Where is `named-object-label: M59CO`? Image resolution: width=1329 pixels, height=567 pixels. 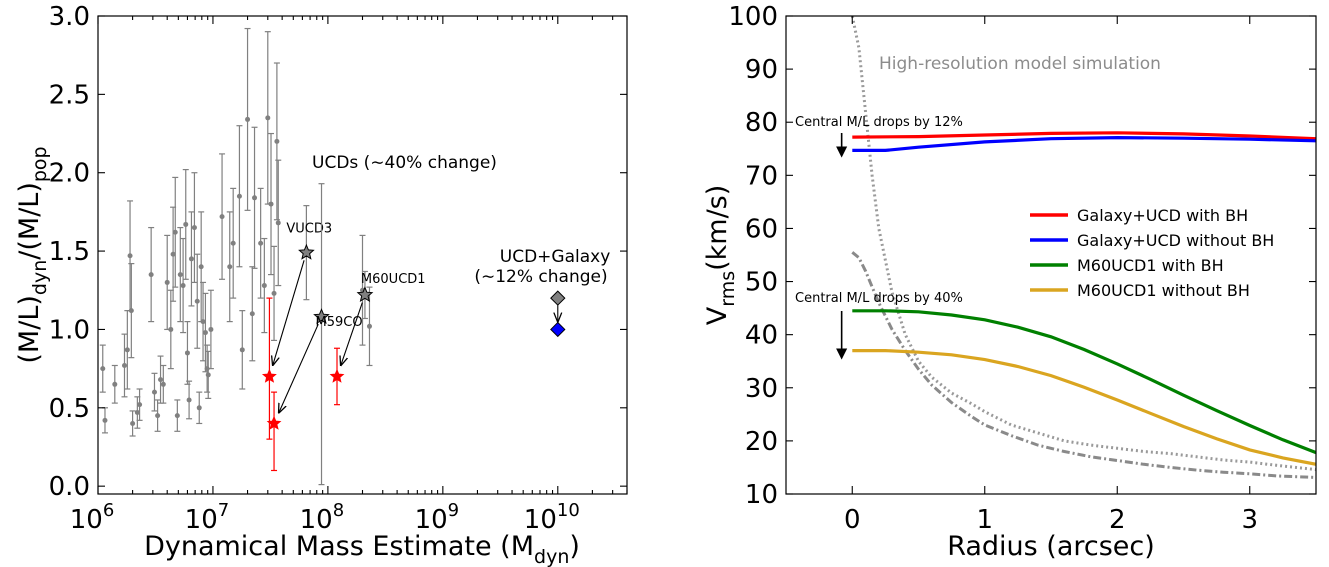 named-object-label: M59CO is located at coordinates (339, 322).